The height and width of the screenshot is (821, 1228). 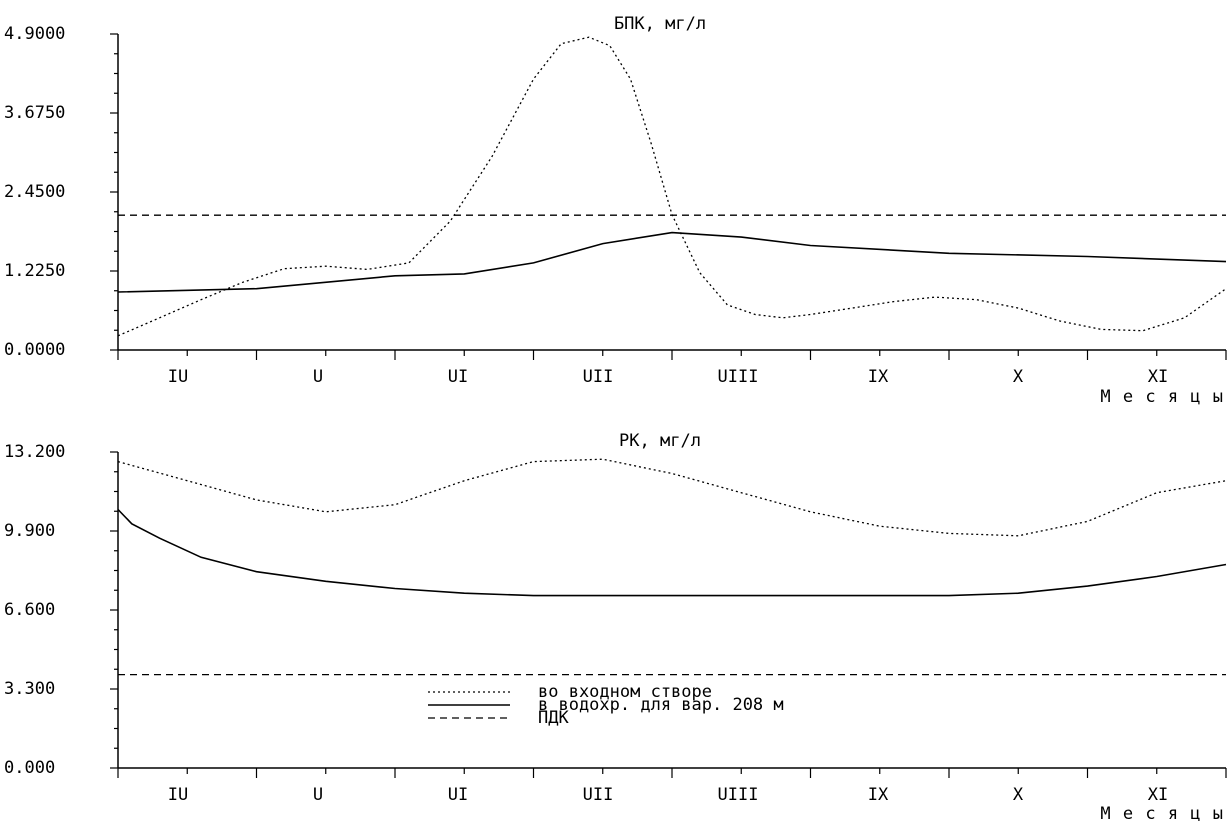 What do you see at coordinates (660, 24) in the screenshot?
I see `bpk-chart-title: БПК, мг/л` at bounding box center [660, 24].